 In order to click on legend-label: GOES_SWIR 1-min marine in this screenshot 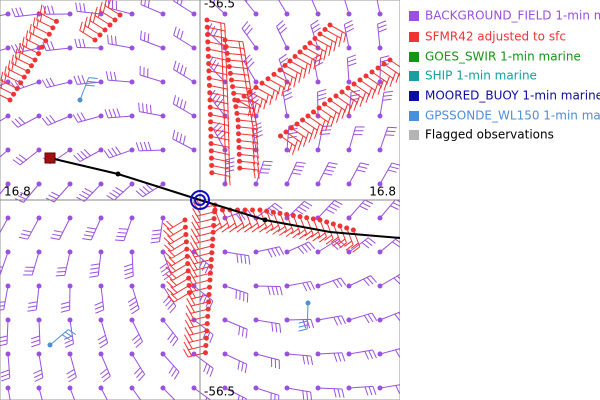, I will do `click(503, 57)`.